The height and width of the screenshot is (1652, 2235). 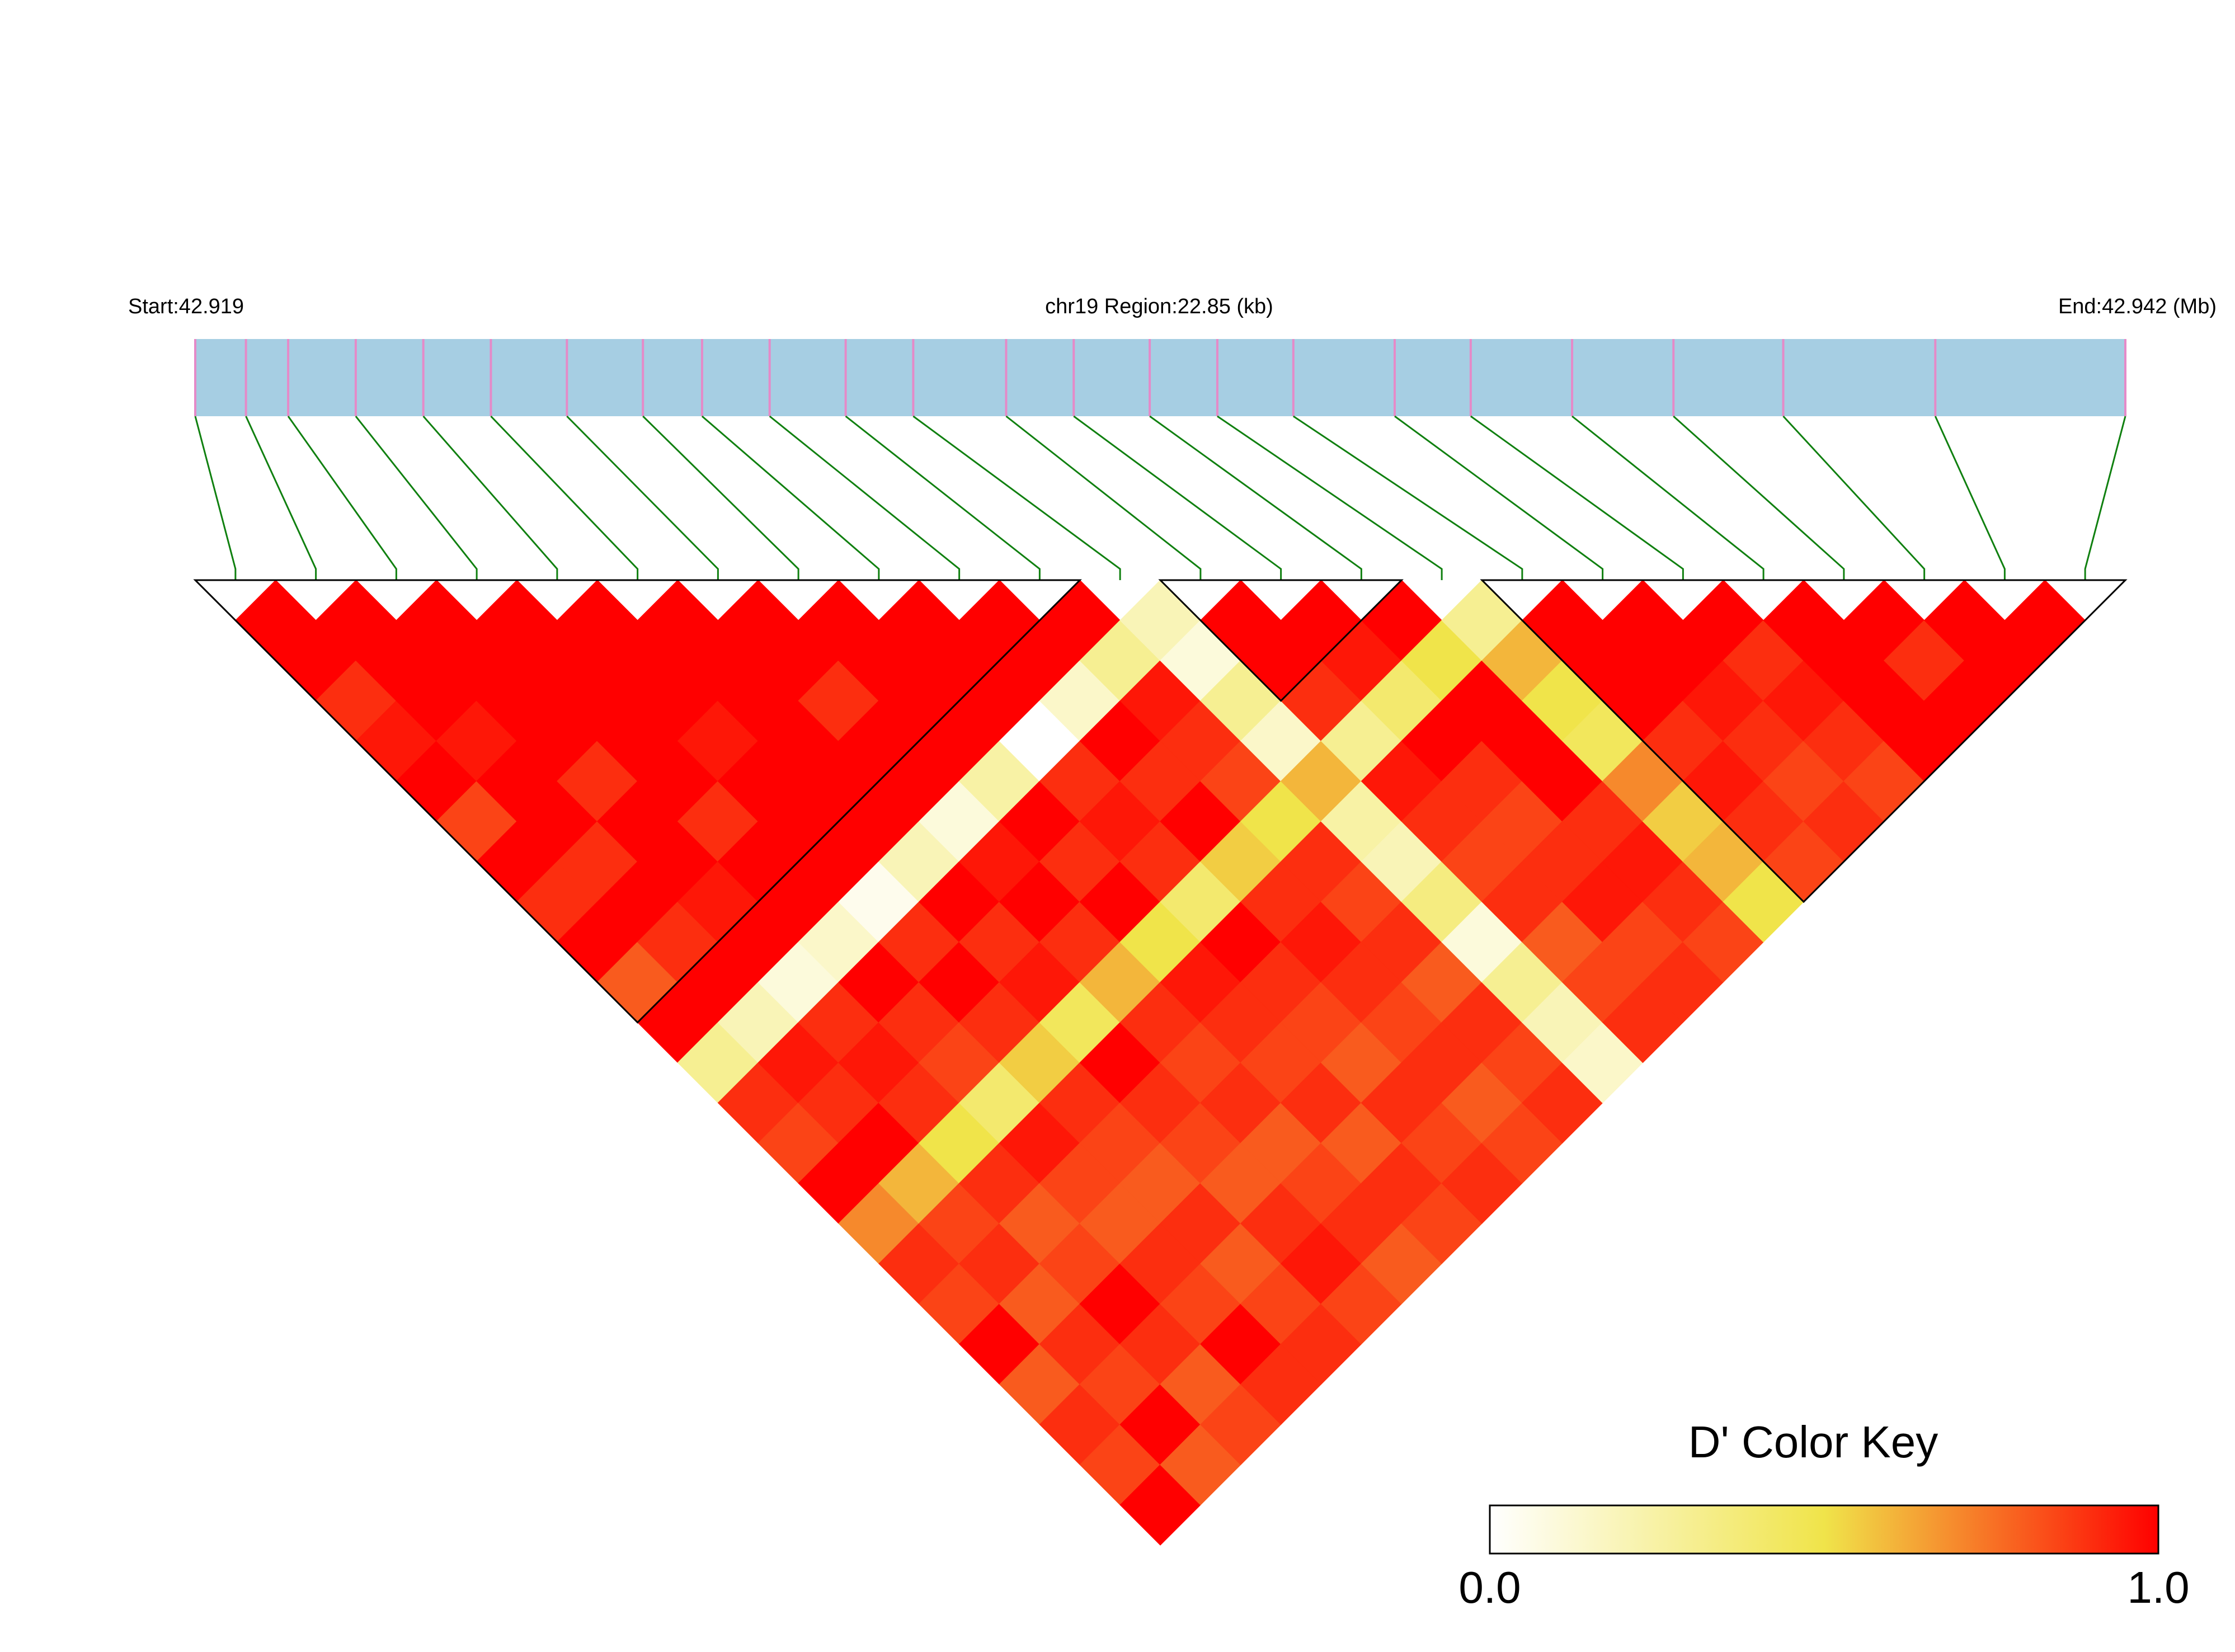 What do you see at coordinates (1489, 1587) in the screenshot?
I see `color-key-tick-label: 0.0` at bounding box center [1489, 1587].